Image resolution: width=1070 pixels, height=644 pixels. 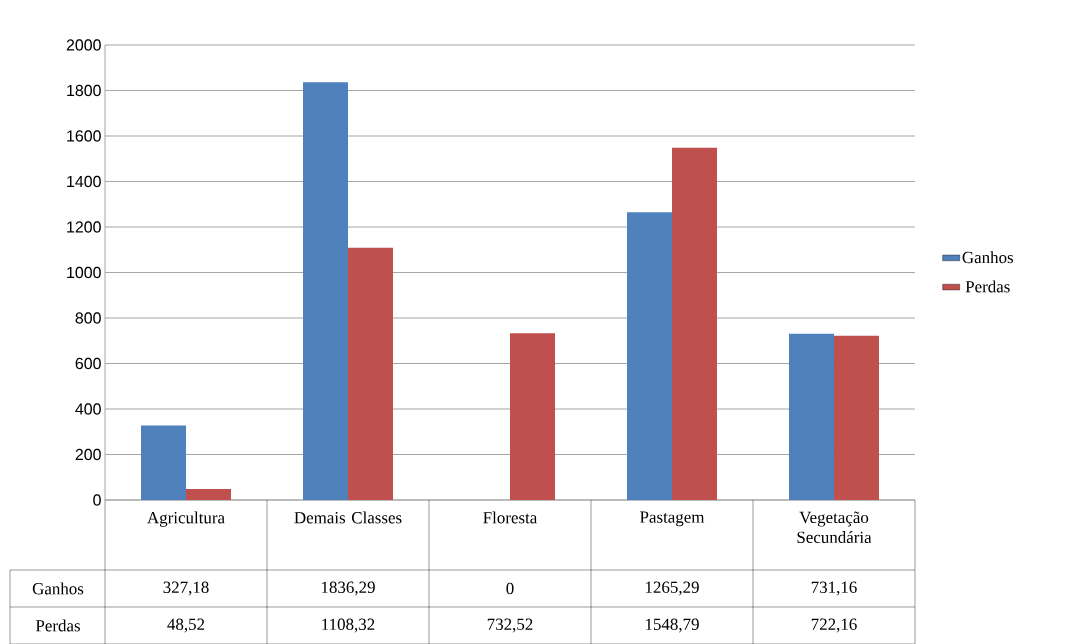 I want to click on data-label: 732,52, so click(x=510, y=625).